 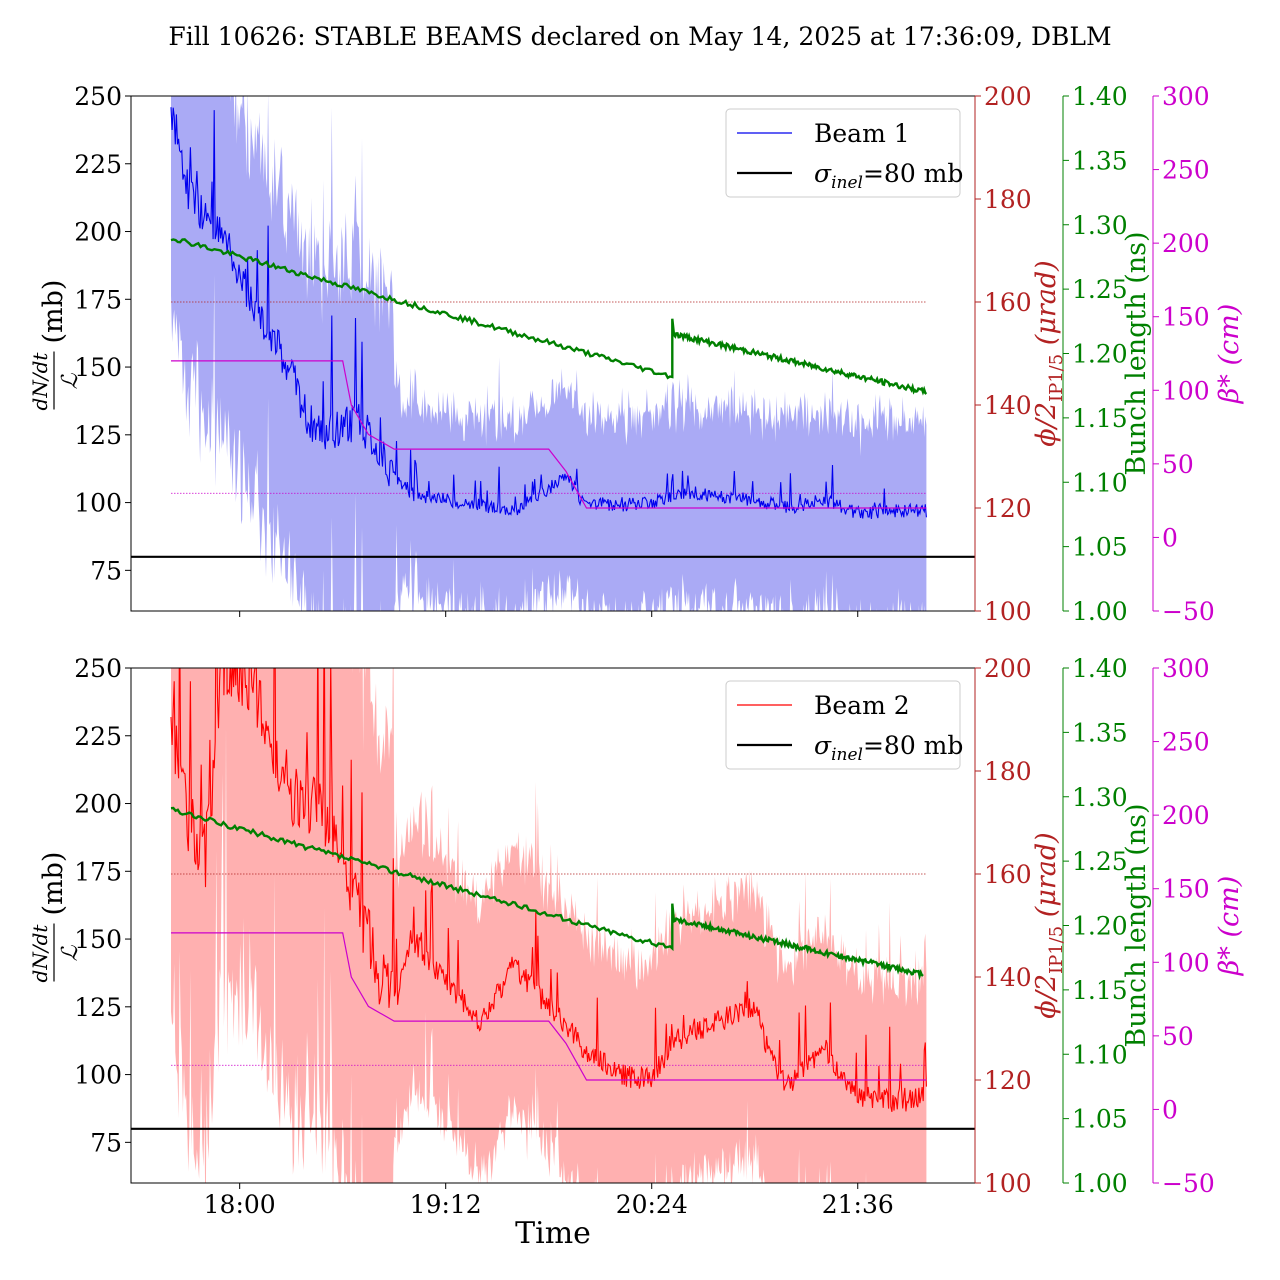 I want to click on bunch-axis-tick-label: 1.40, so click(x=1100, y=668).